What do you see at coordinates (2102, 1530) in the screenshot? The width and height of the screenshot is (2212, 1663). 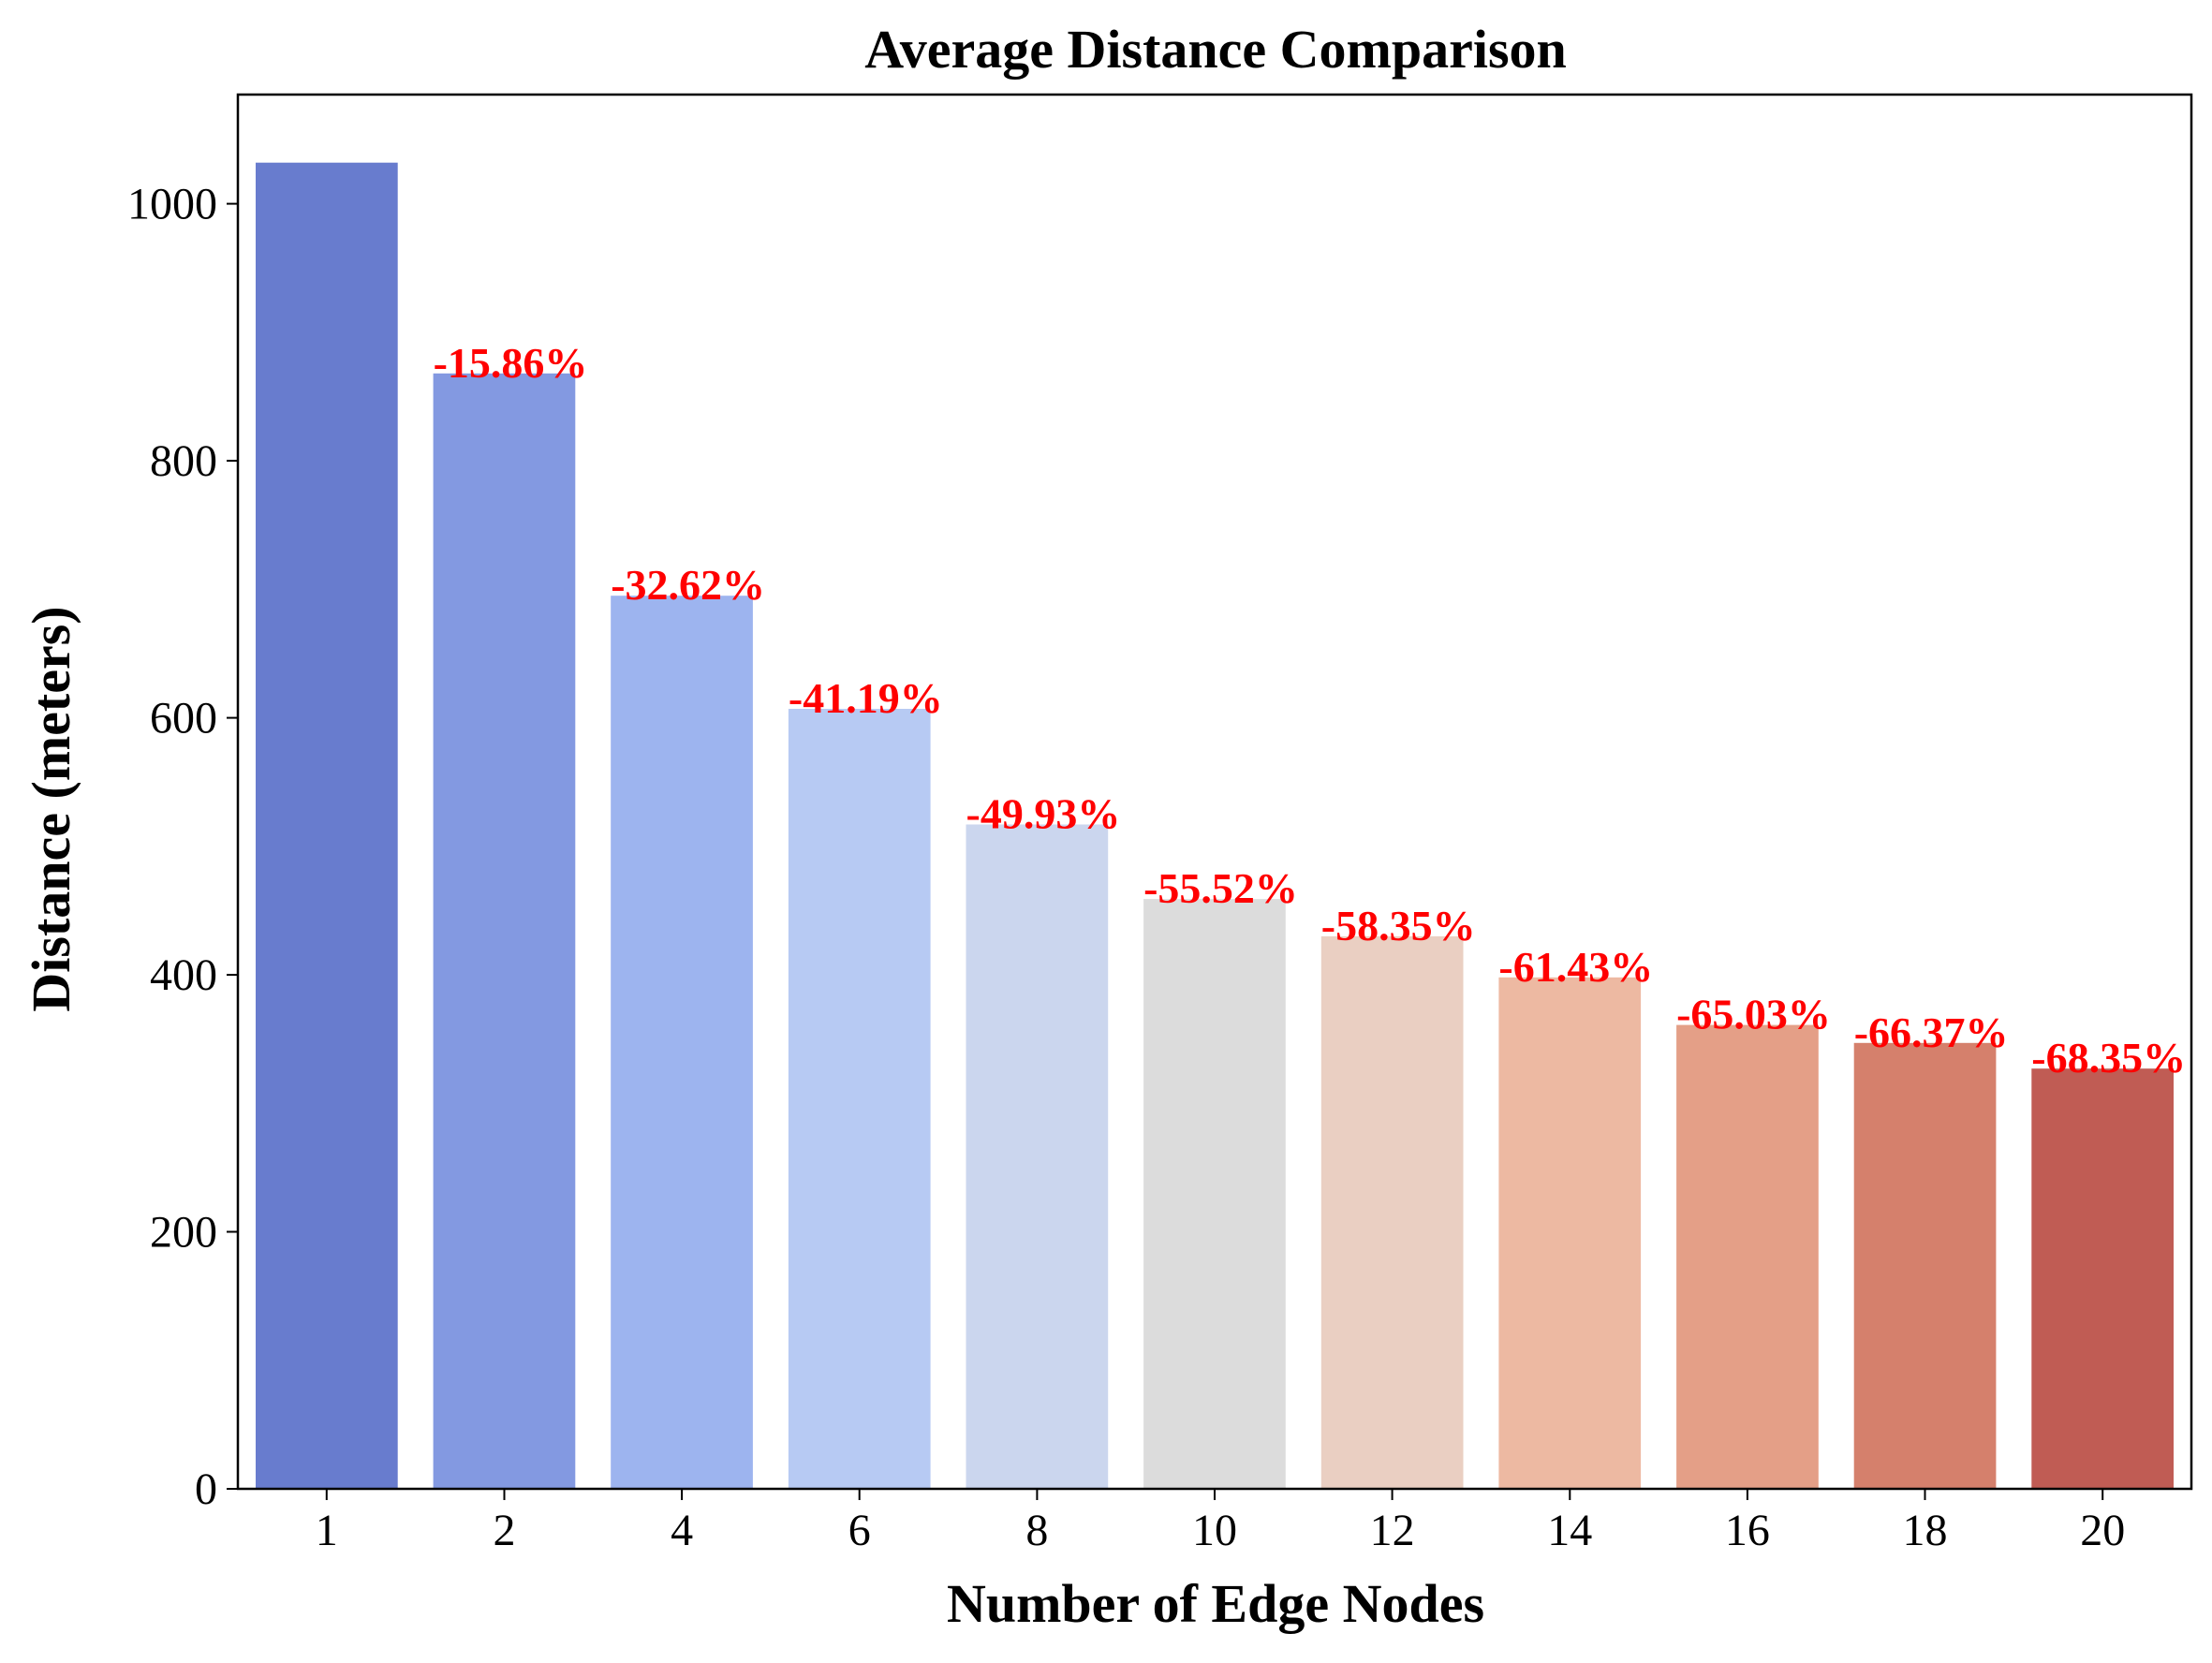 I see `x-tick-label-20: 20` at bounding box center [2102, 1530].